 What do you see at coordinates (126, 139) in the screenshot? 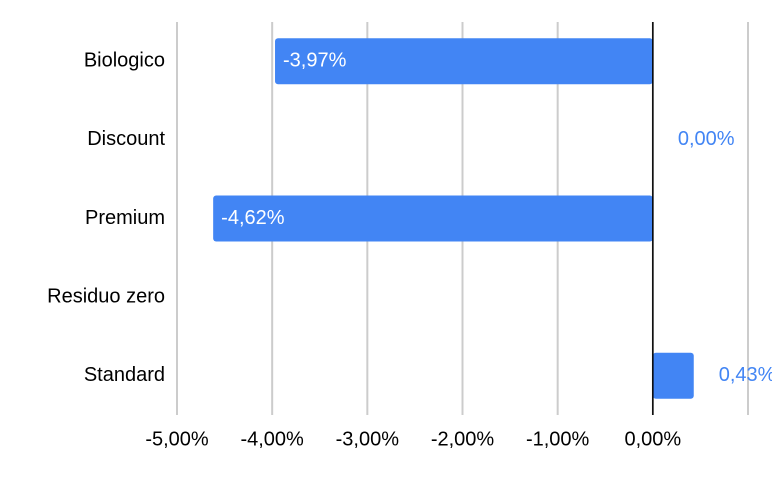
I see `y-tick-label: Discount` at bounding box center [126, 139].